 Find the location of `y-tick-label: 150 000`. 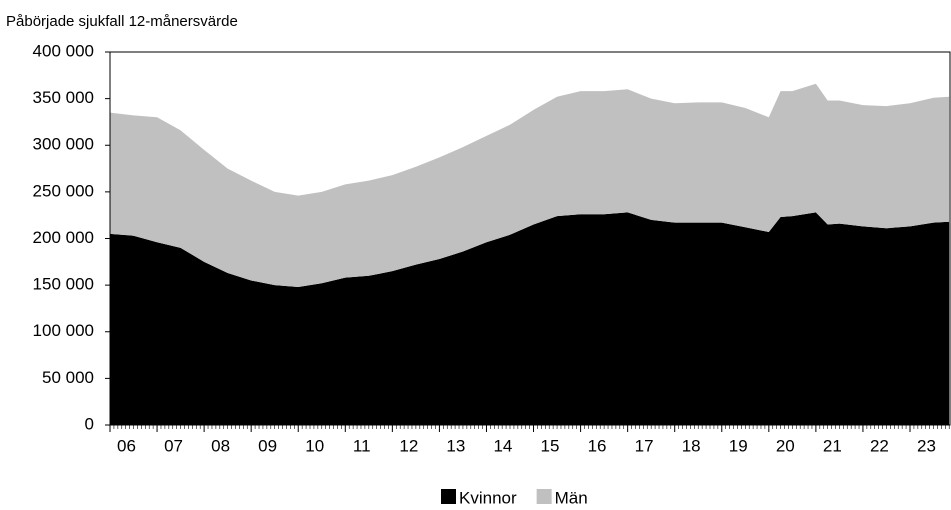

y-tick-label: 150 000 is located at coordinates (63, 284).